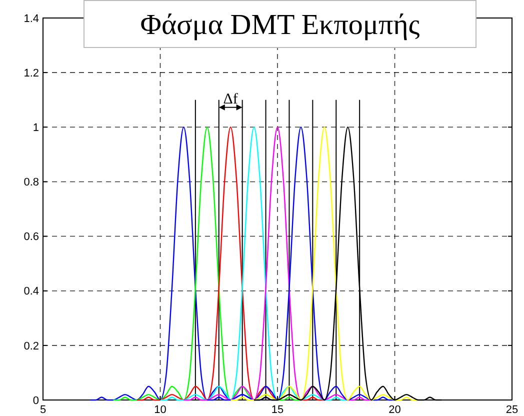  I want to click on chart-title: Φάσμα DMT Εκπομπής, so click(280, 25).